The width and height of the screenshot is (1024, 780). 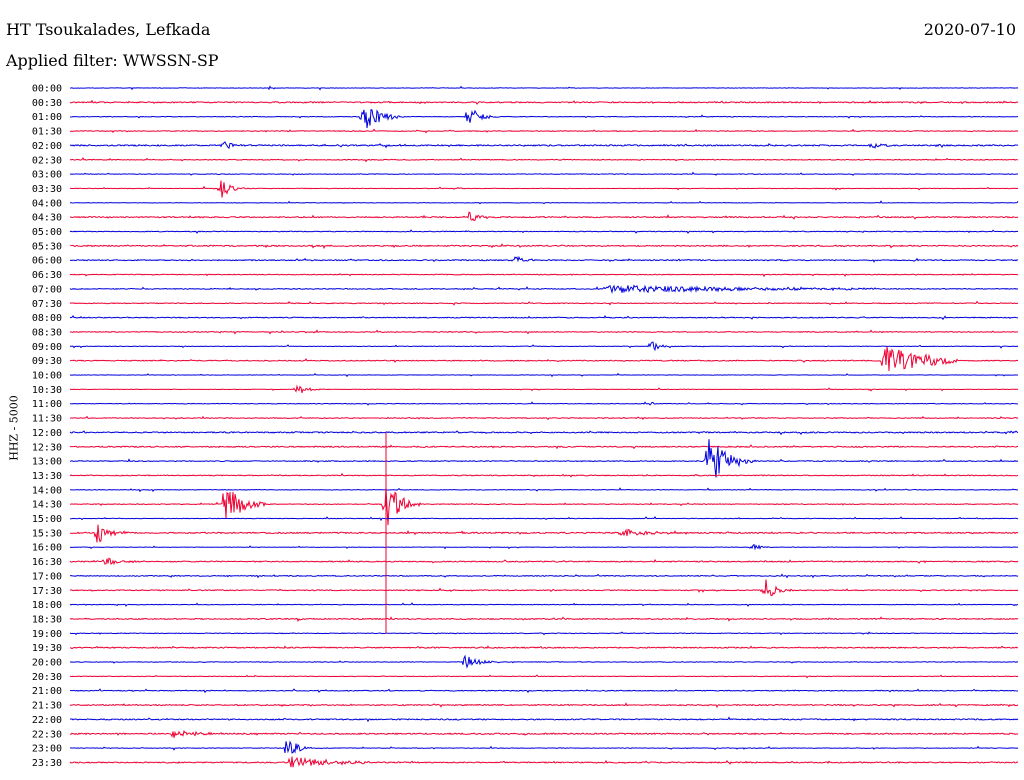 I want to click on time-label: 03:00, so click(x=47, y=175).